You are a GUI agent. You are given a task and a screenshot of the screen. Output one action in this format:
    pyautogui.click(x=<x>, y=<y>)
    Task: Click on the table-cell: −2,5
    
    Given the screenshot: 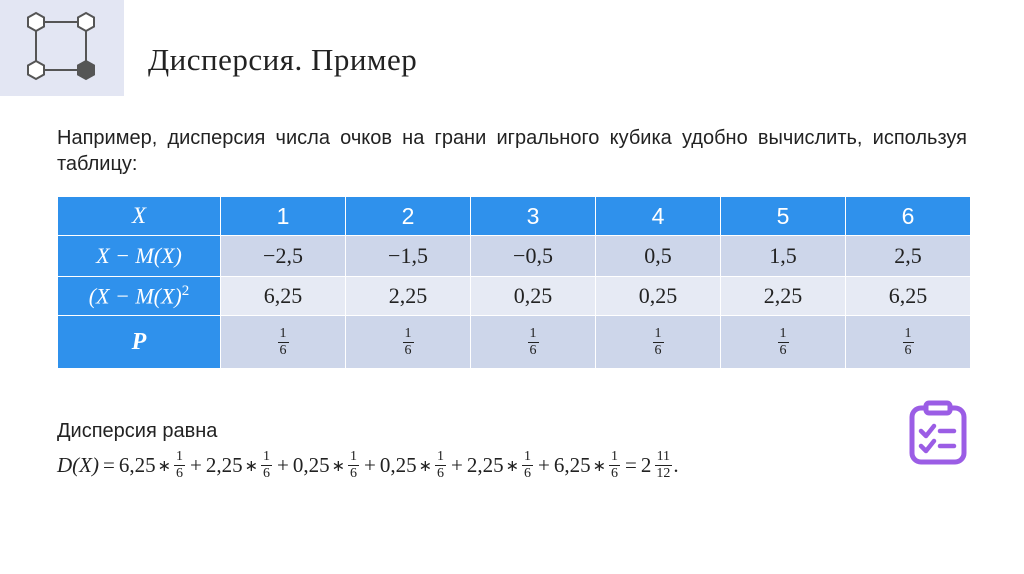 What is the action you would take?
    pyautogui.click(x=283, y=256)
    